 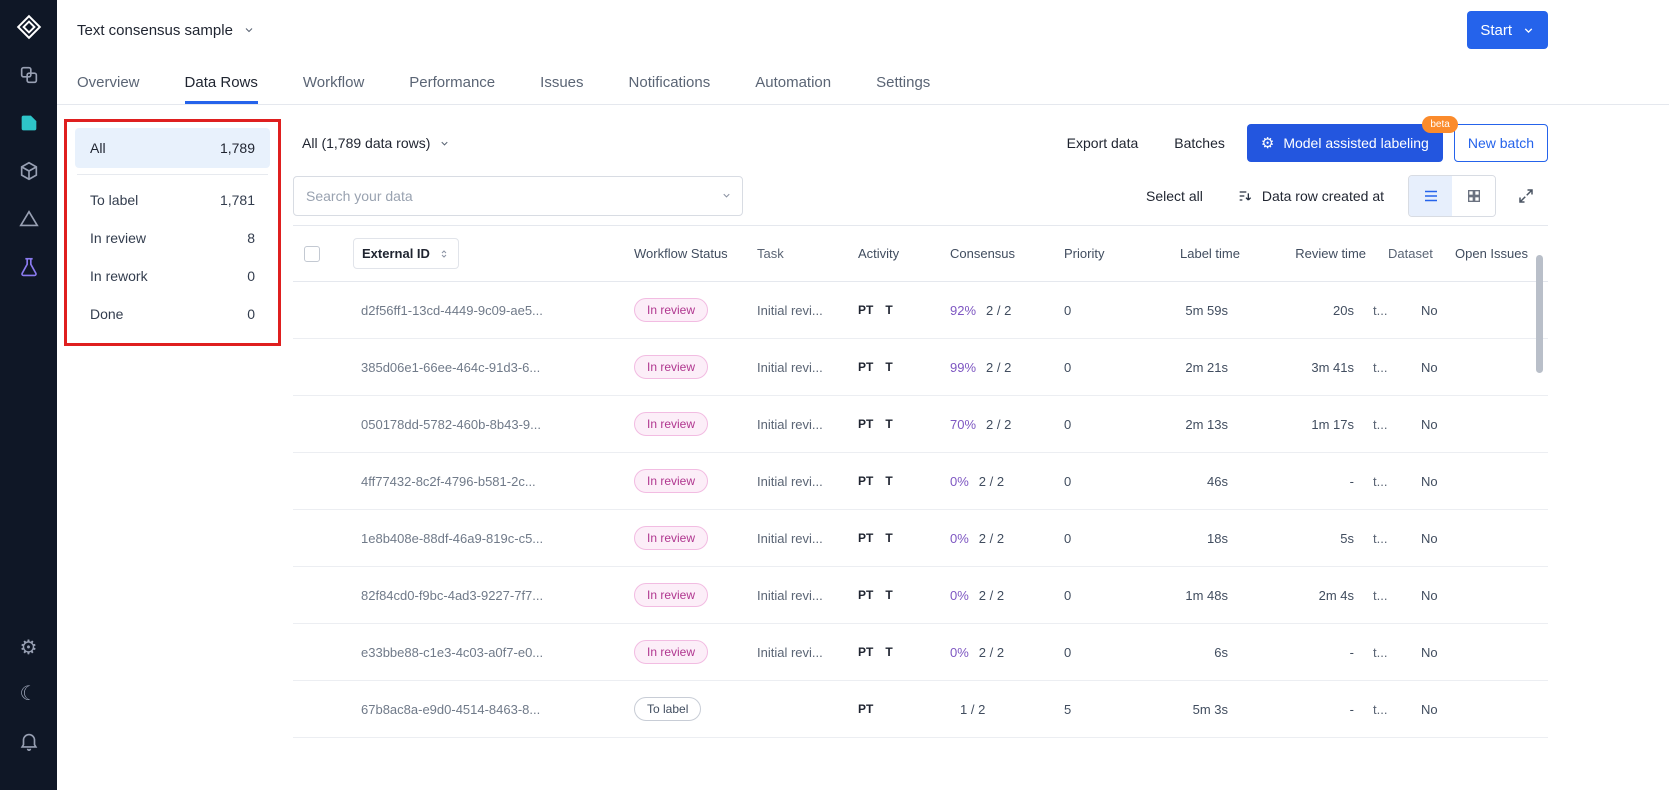 What do you see at coordinates (1352, 139) in the screenshot?
I see `model-assisted-labeling-button: ⚙ Model assisted labeling beta` at bounding box center [1352, 139].